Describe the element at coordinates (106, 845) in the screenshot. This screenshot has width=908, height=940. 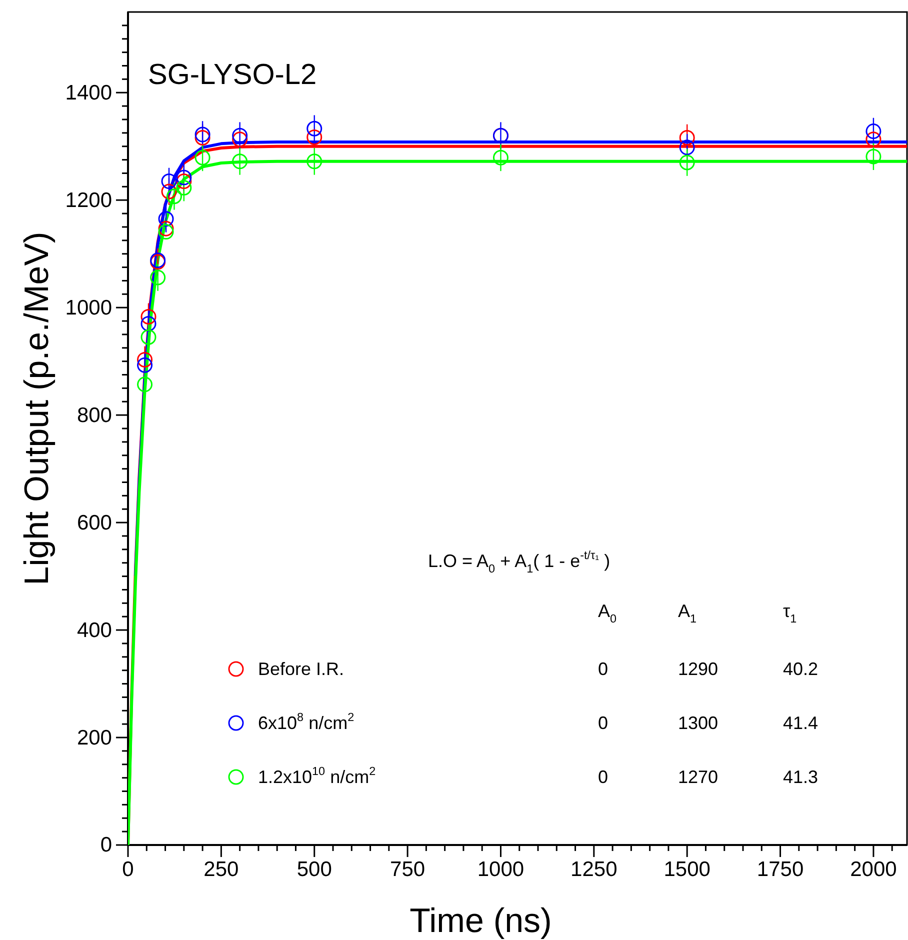
I see `y-tick-label: 0` at that location.